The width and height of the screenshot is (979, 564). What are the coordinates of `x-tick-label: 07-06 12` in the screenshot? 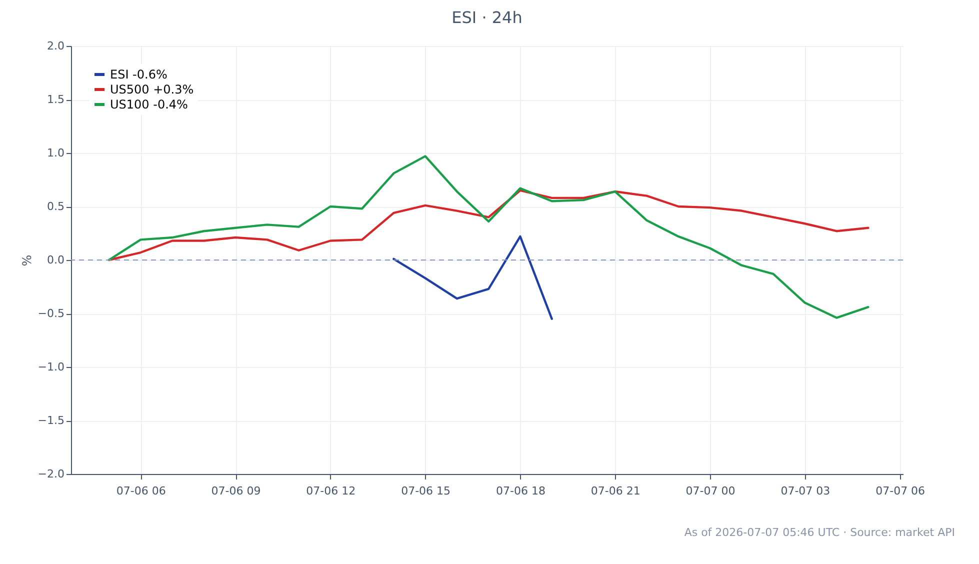 It's located at (331, 491).